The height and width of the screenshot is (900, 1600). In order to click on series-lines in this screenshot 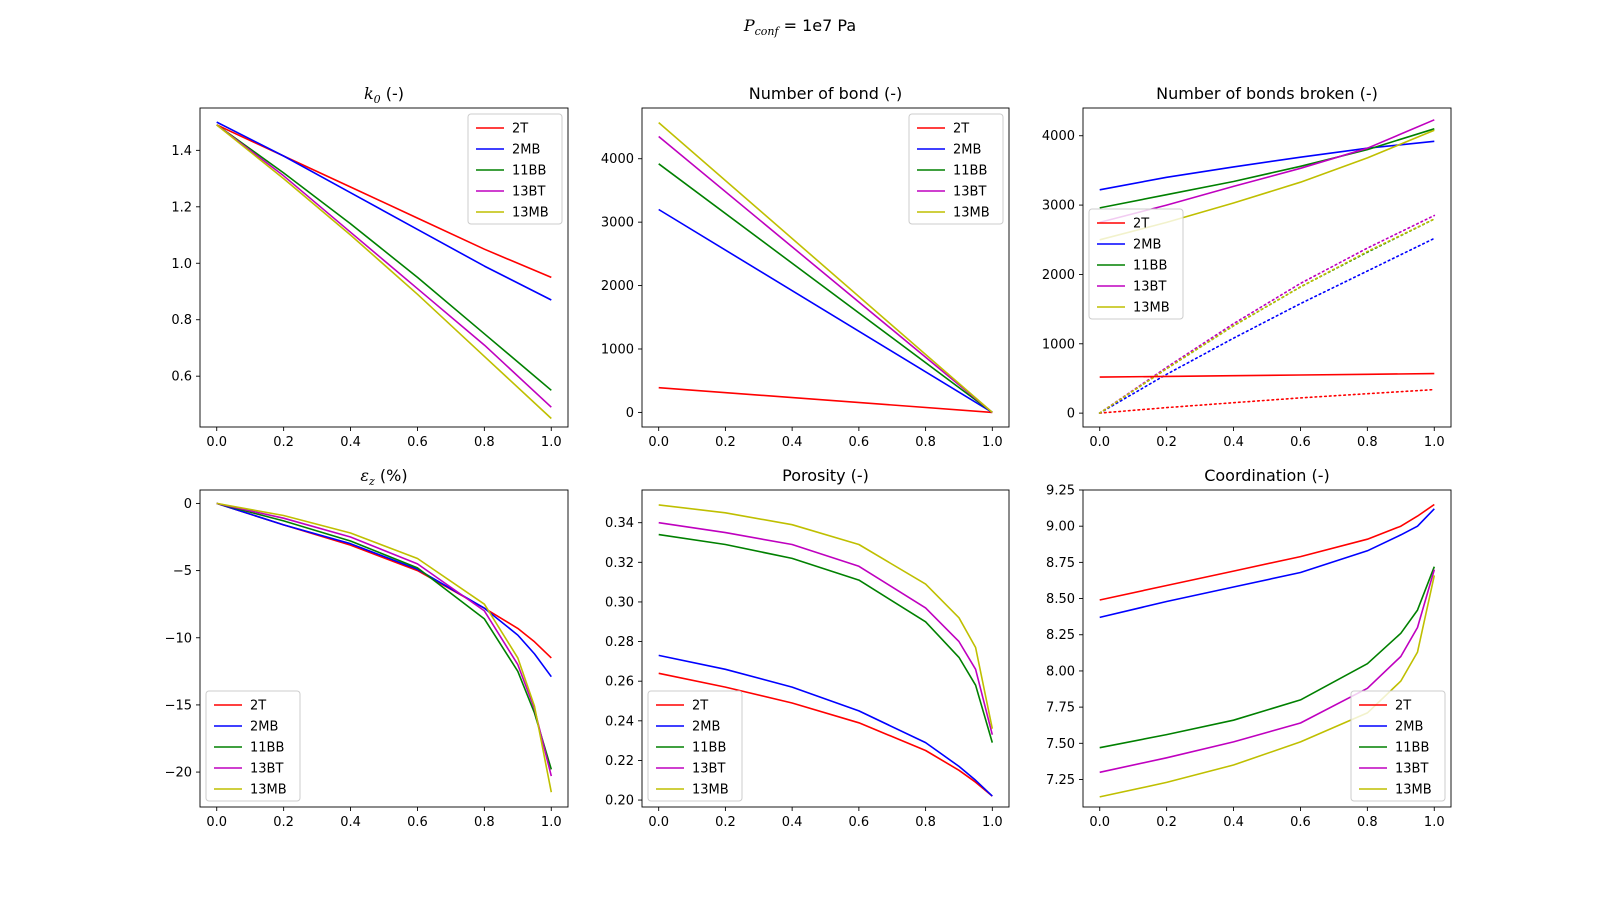, I will do `click(826, 650)`.